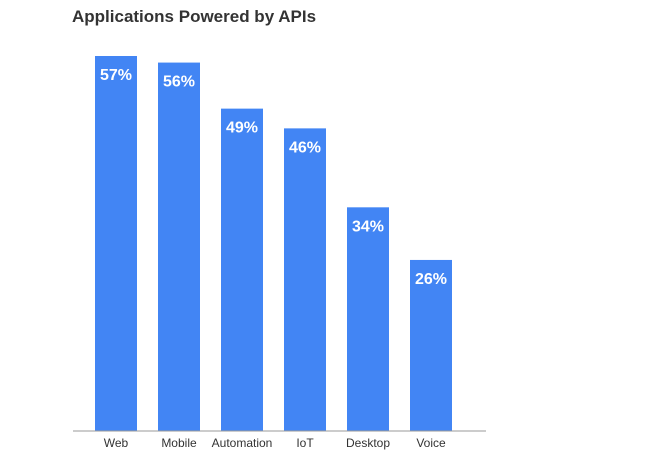 The height and width of the screenshot is (453, 658). Describe the element at coordinates (368, 319) in the screenshot. I see `bar-desktop` at that location.